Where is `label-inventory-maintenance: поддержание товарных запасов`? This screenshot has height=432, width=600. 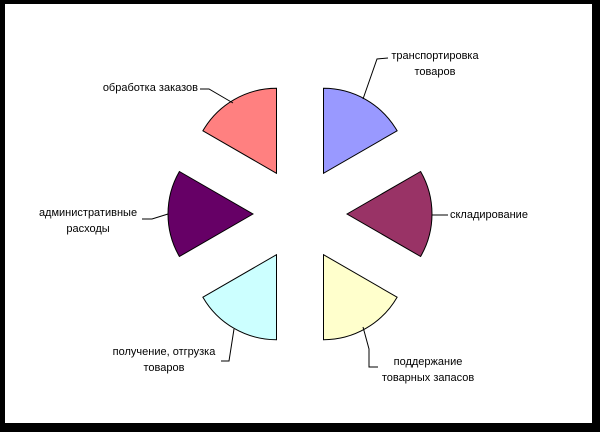
label-inventory-maintenance: поддержание товарных запасов is located at coordinates (428, 370).